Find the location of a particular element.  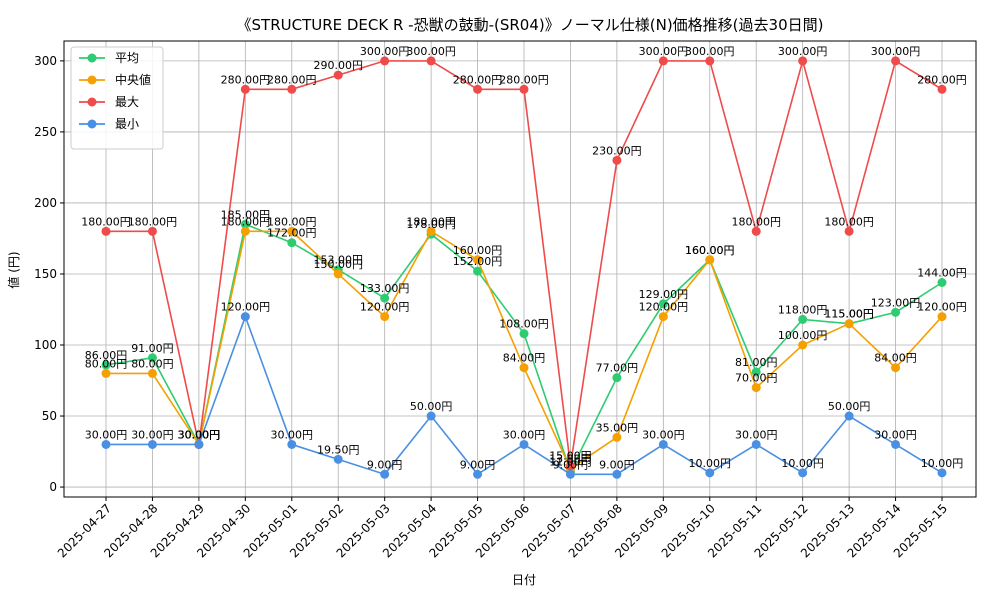

y-tick-label: 100 is located at coordinates (45, 345).